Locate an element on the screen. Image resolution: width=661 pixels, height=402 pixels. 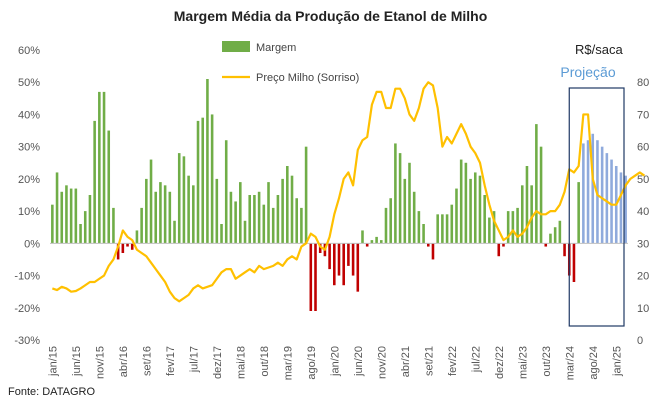
left-tick-label: 50% is located at coordinates (29, 83).